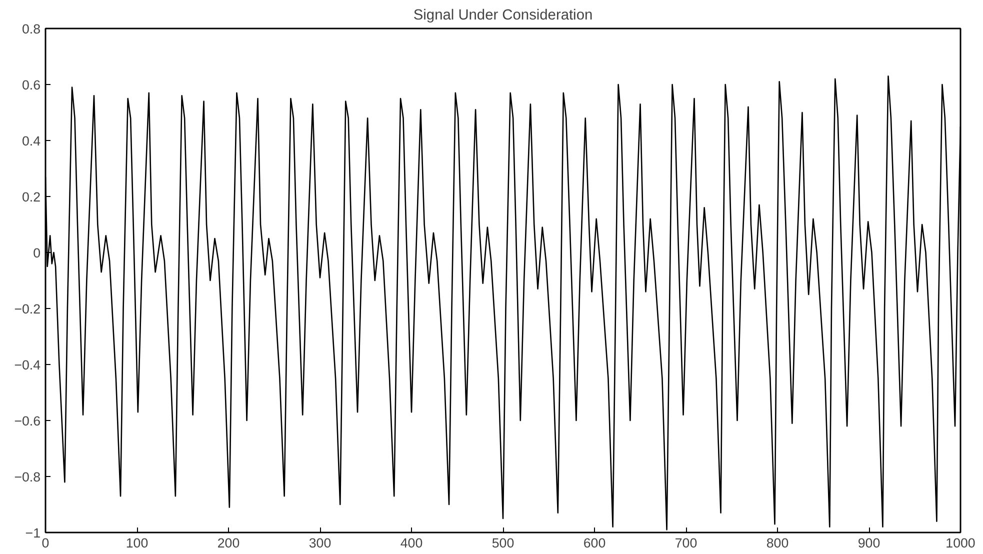 The height and width of the screenshot is (554, 983). What do you see at coordinates (31, 197) in the screenshot?
I see `y-tick-label: 0.2` at bounding box center [31, 197].